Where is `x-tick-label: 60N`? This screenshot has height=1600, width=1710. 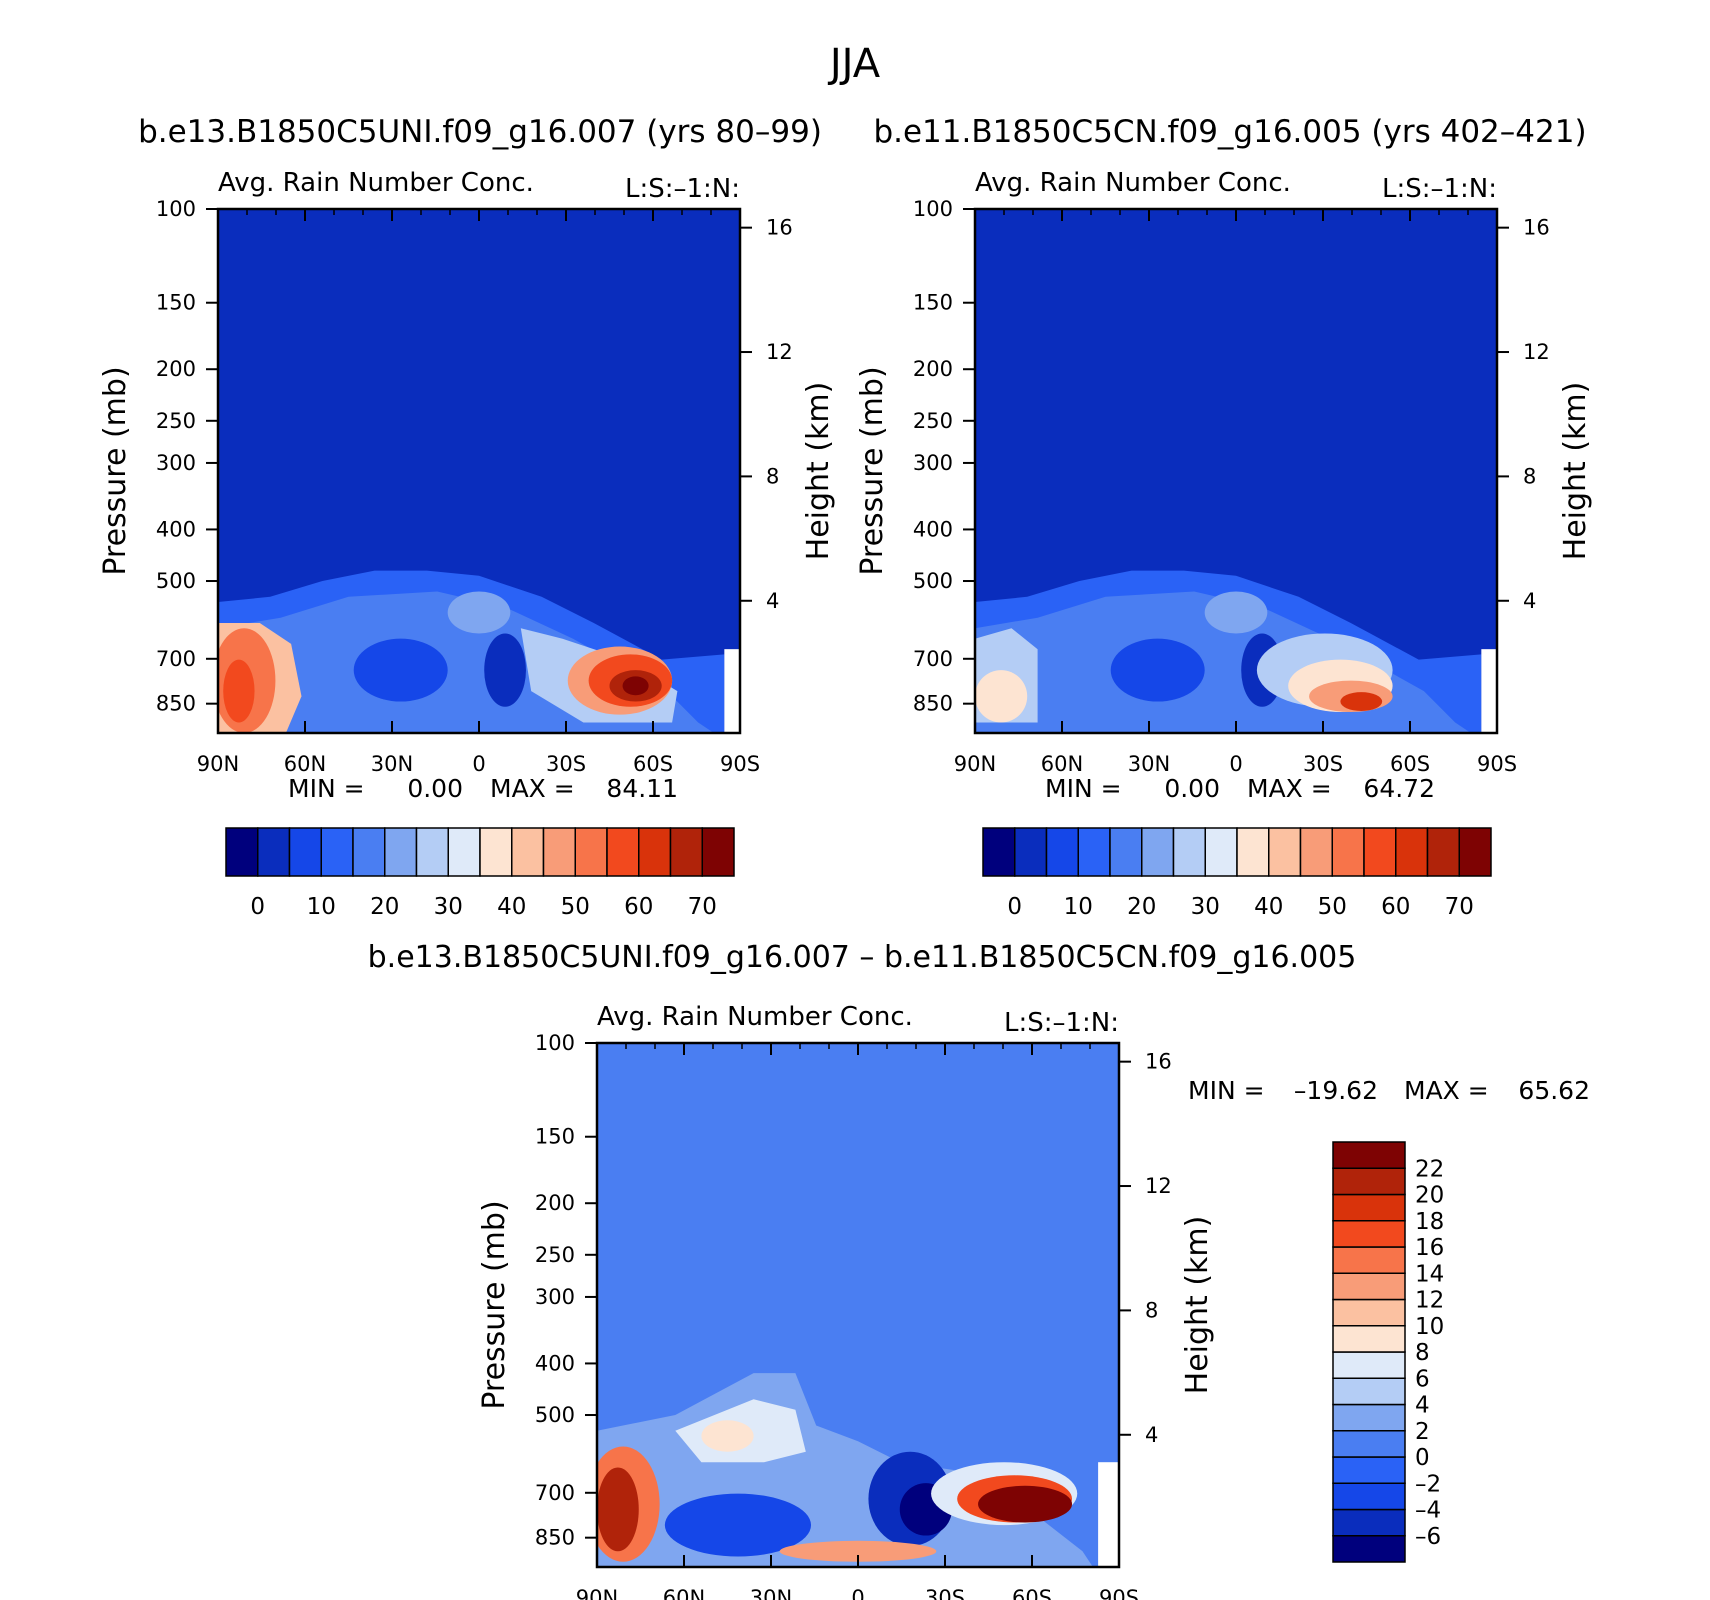 x-tick-label: 60N is located at coordinates (305, 764).